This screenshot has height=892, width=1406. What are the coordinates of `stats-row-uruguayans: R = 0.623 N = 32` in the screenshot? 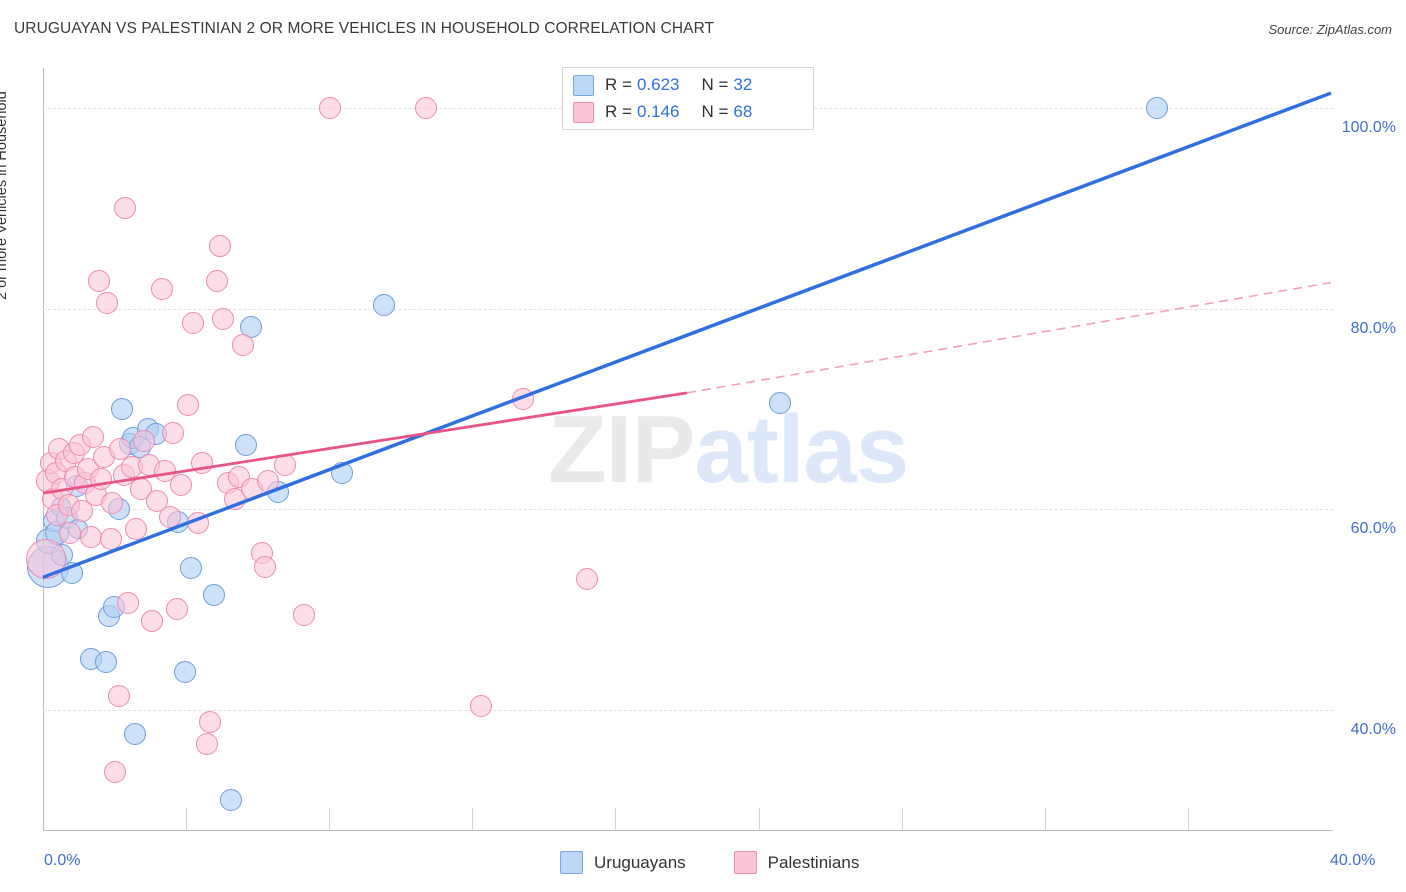 It's located at (662, 85).